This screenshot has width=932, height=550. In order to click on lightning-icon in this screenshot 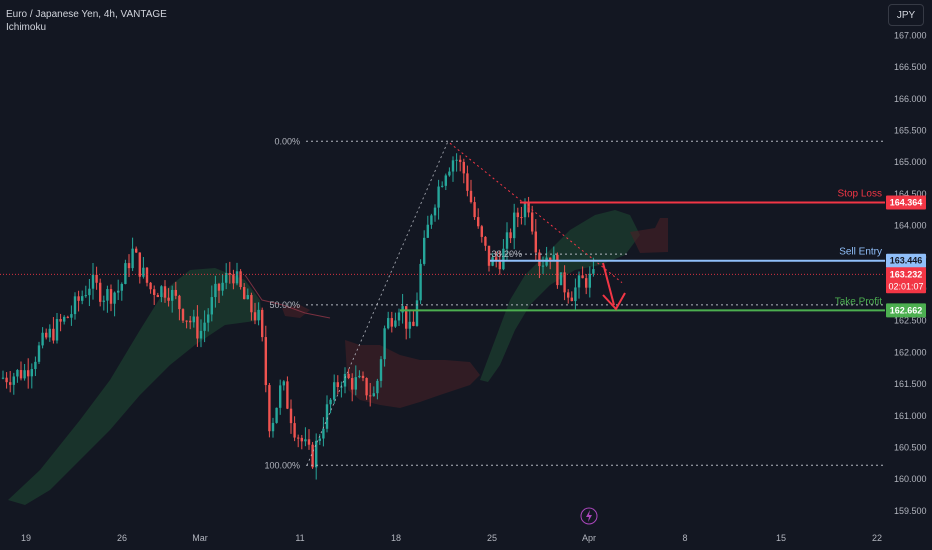, I will do `click(589, 516)`.